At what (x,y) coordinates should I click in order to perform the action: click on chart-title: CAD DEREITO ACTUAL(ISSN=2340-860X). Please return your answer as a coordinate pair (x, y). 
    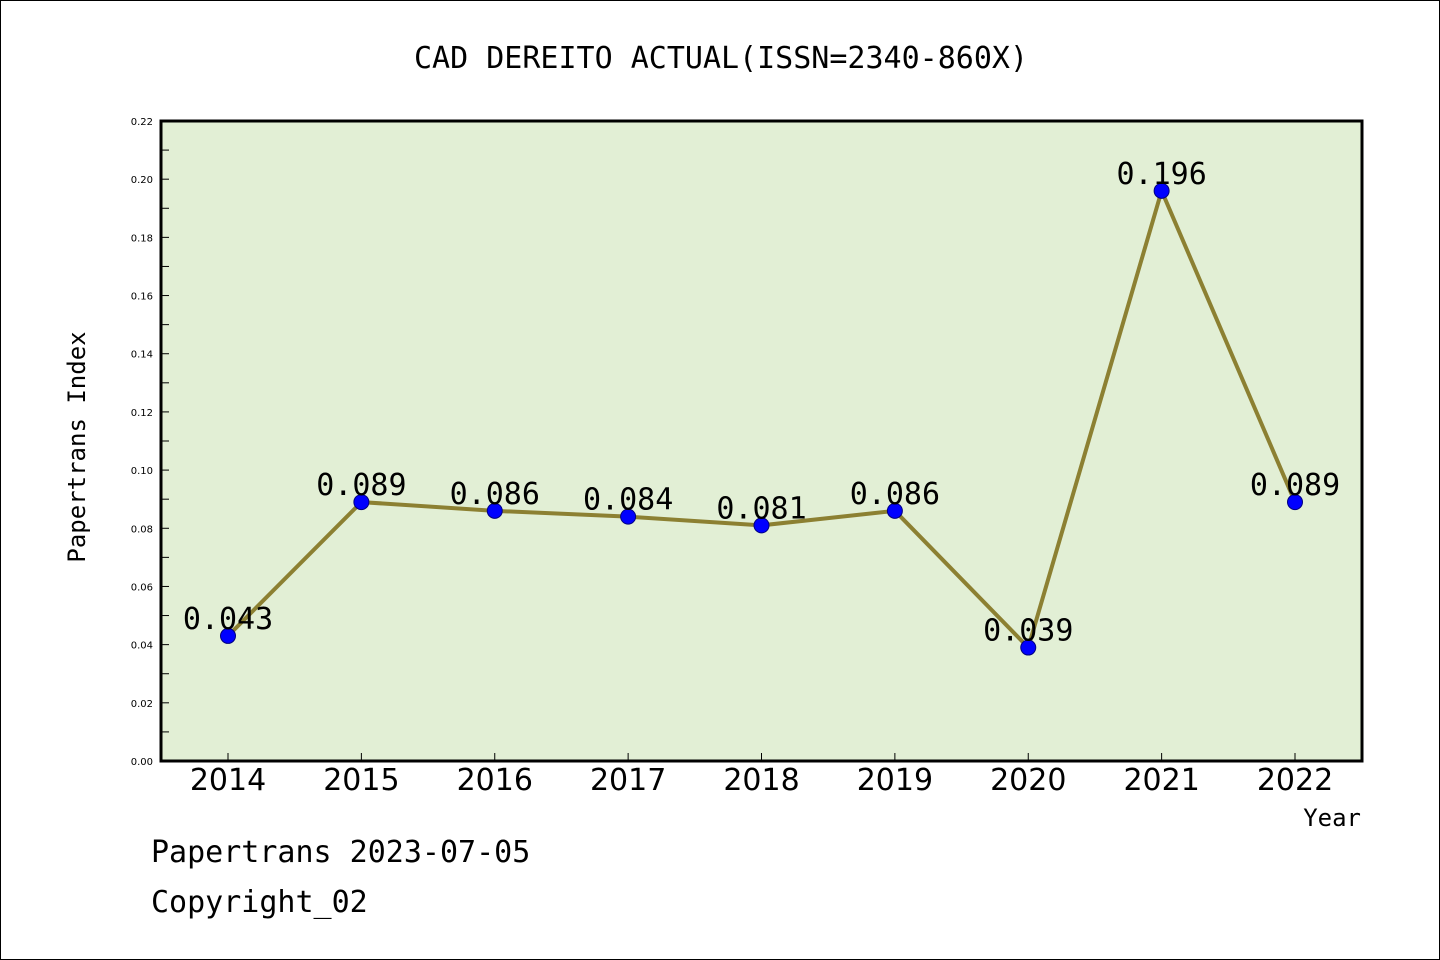
    Looking at the image, I should click on (721, 58).